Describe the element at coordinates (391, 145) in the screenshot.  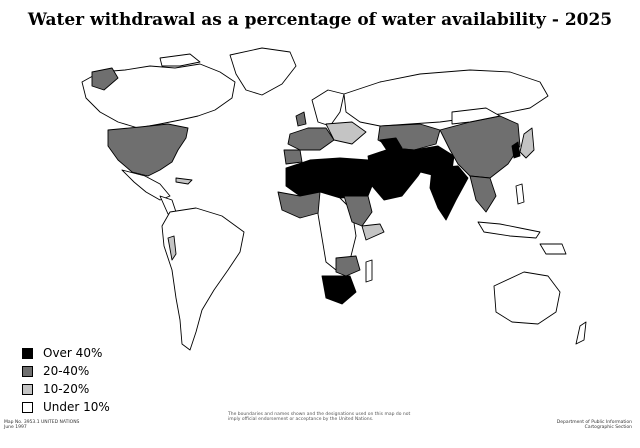
I see `region-caucasus` at that location.